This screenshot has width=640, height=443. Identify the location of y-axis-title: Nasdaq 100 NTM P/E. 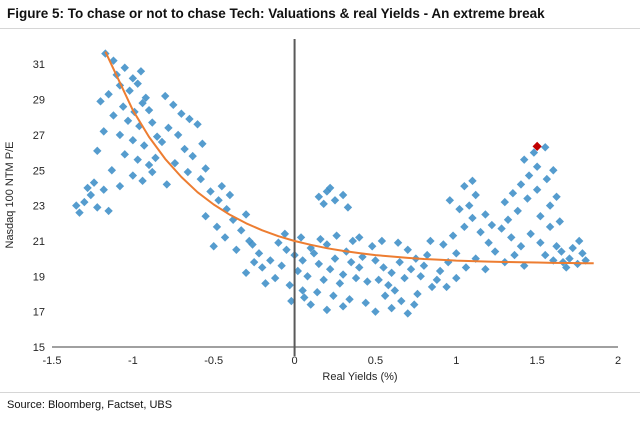
(10, 194).